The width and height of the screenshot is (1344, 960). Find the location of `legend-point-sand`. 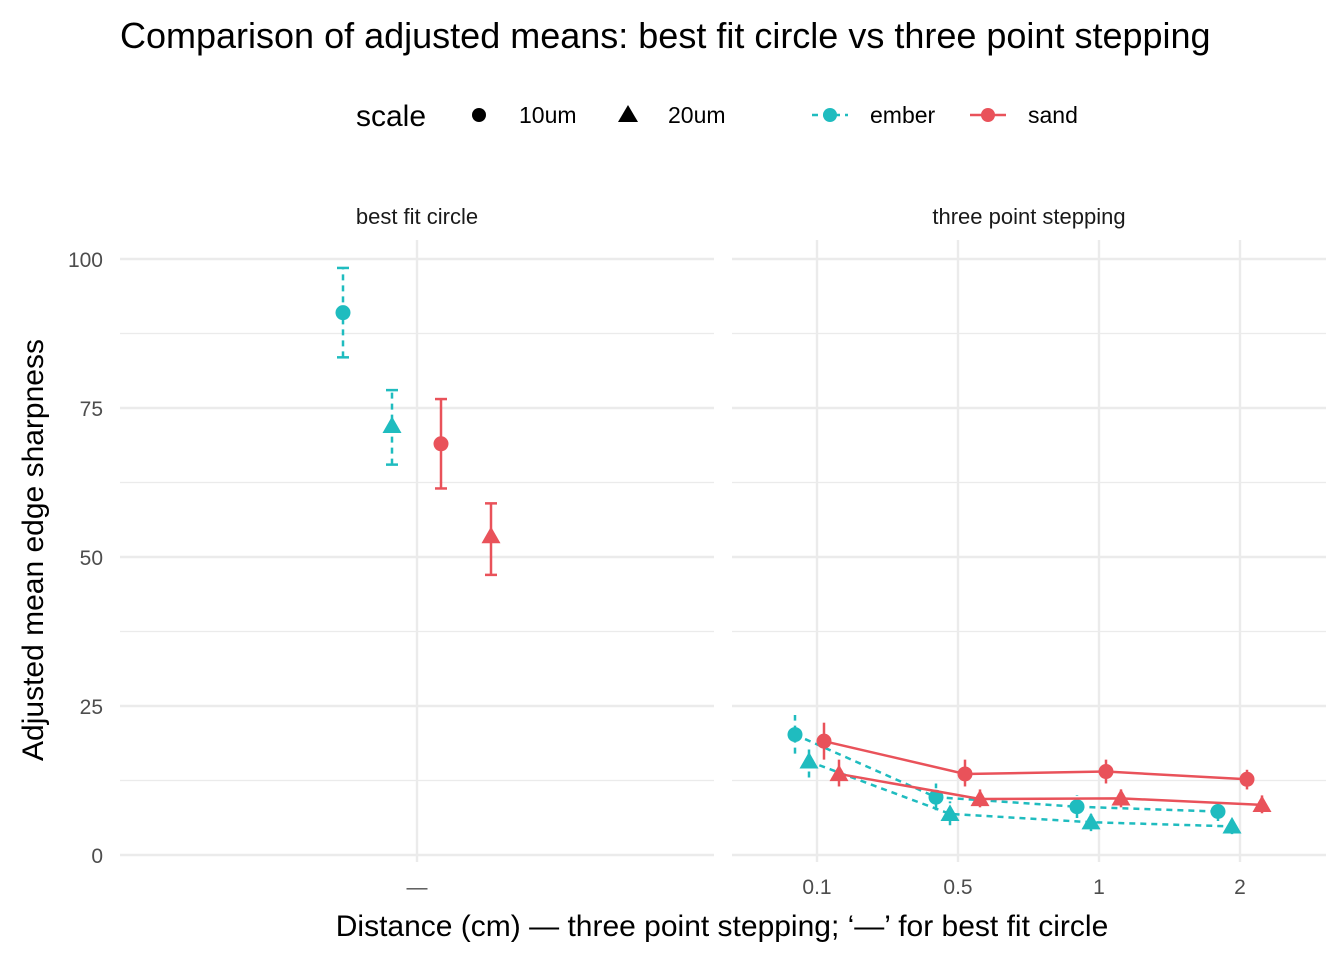

legend-point-sand is located at coordinates (988, 115).